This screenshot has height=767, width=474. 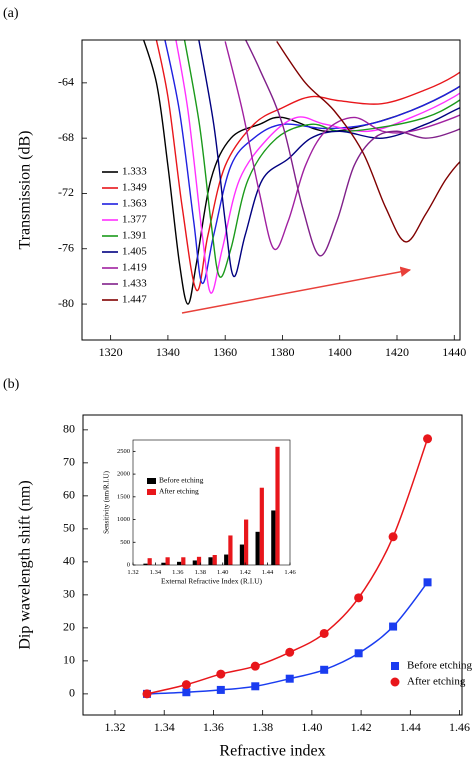 What do you see at coordinates (134, 188) in the screenshot?
I see `legend-label: 1.349` at bounding box center [134, 188].